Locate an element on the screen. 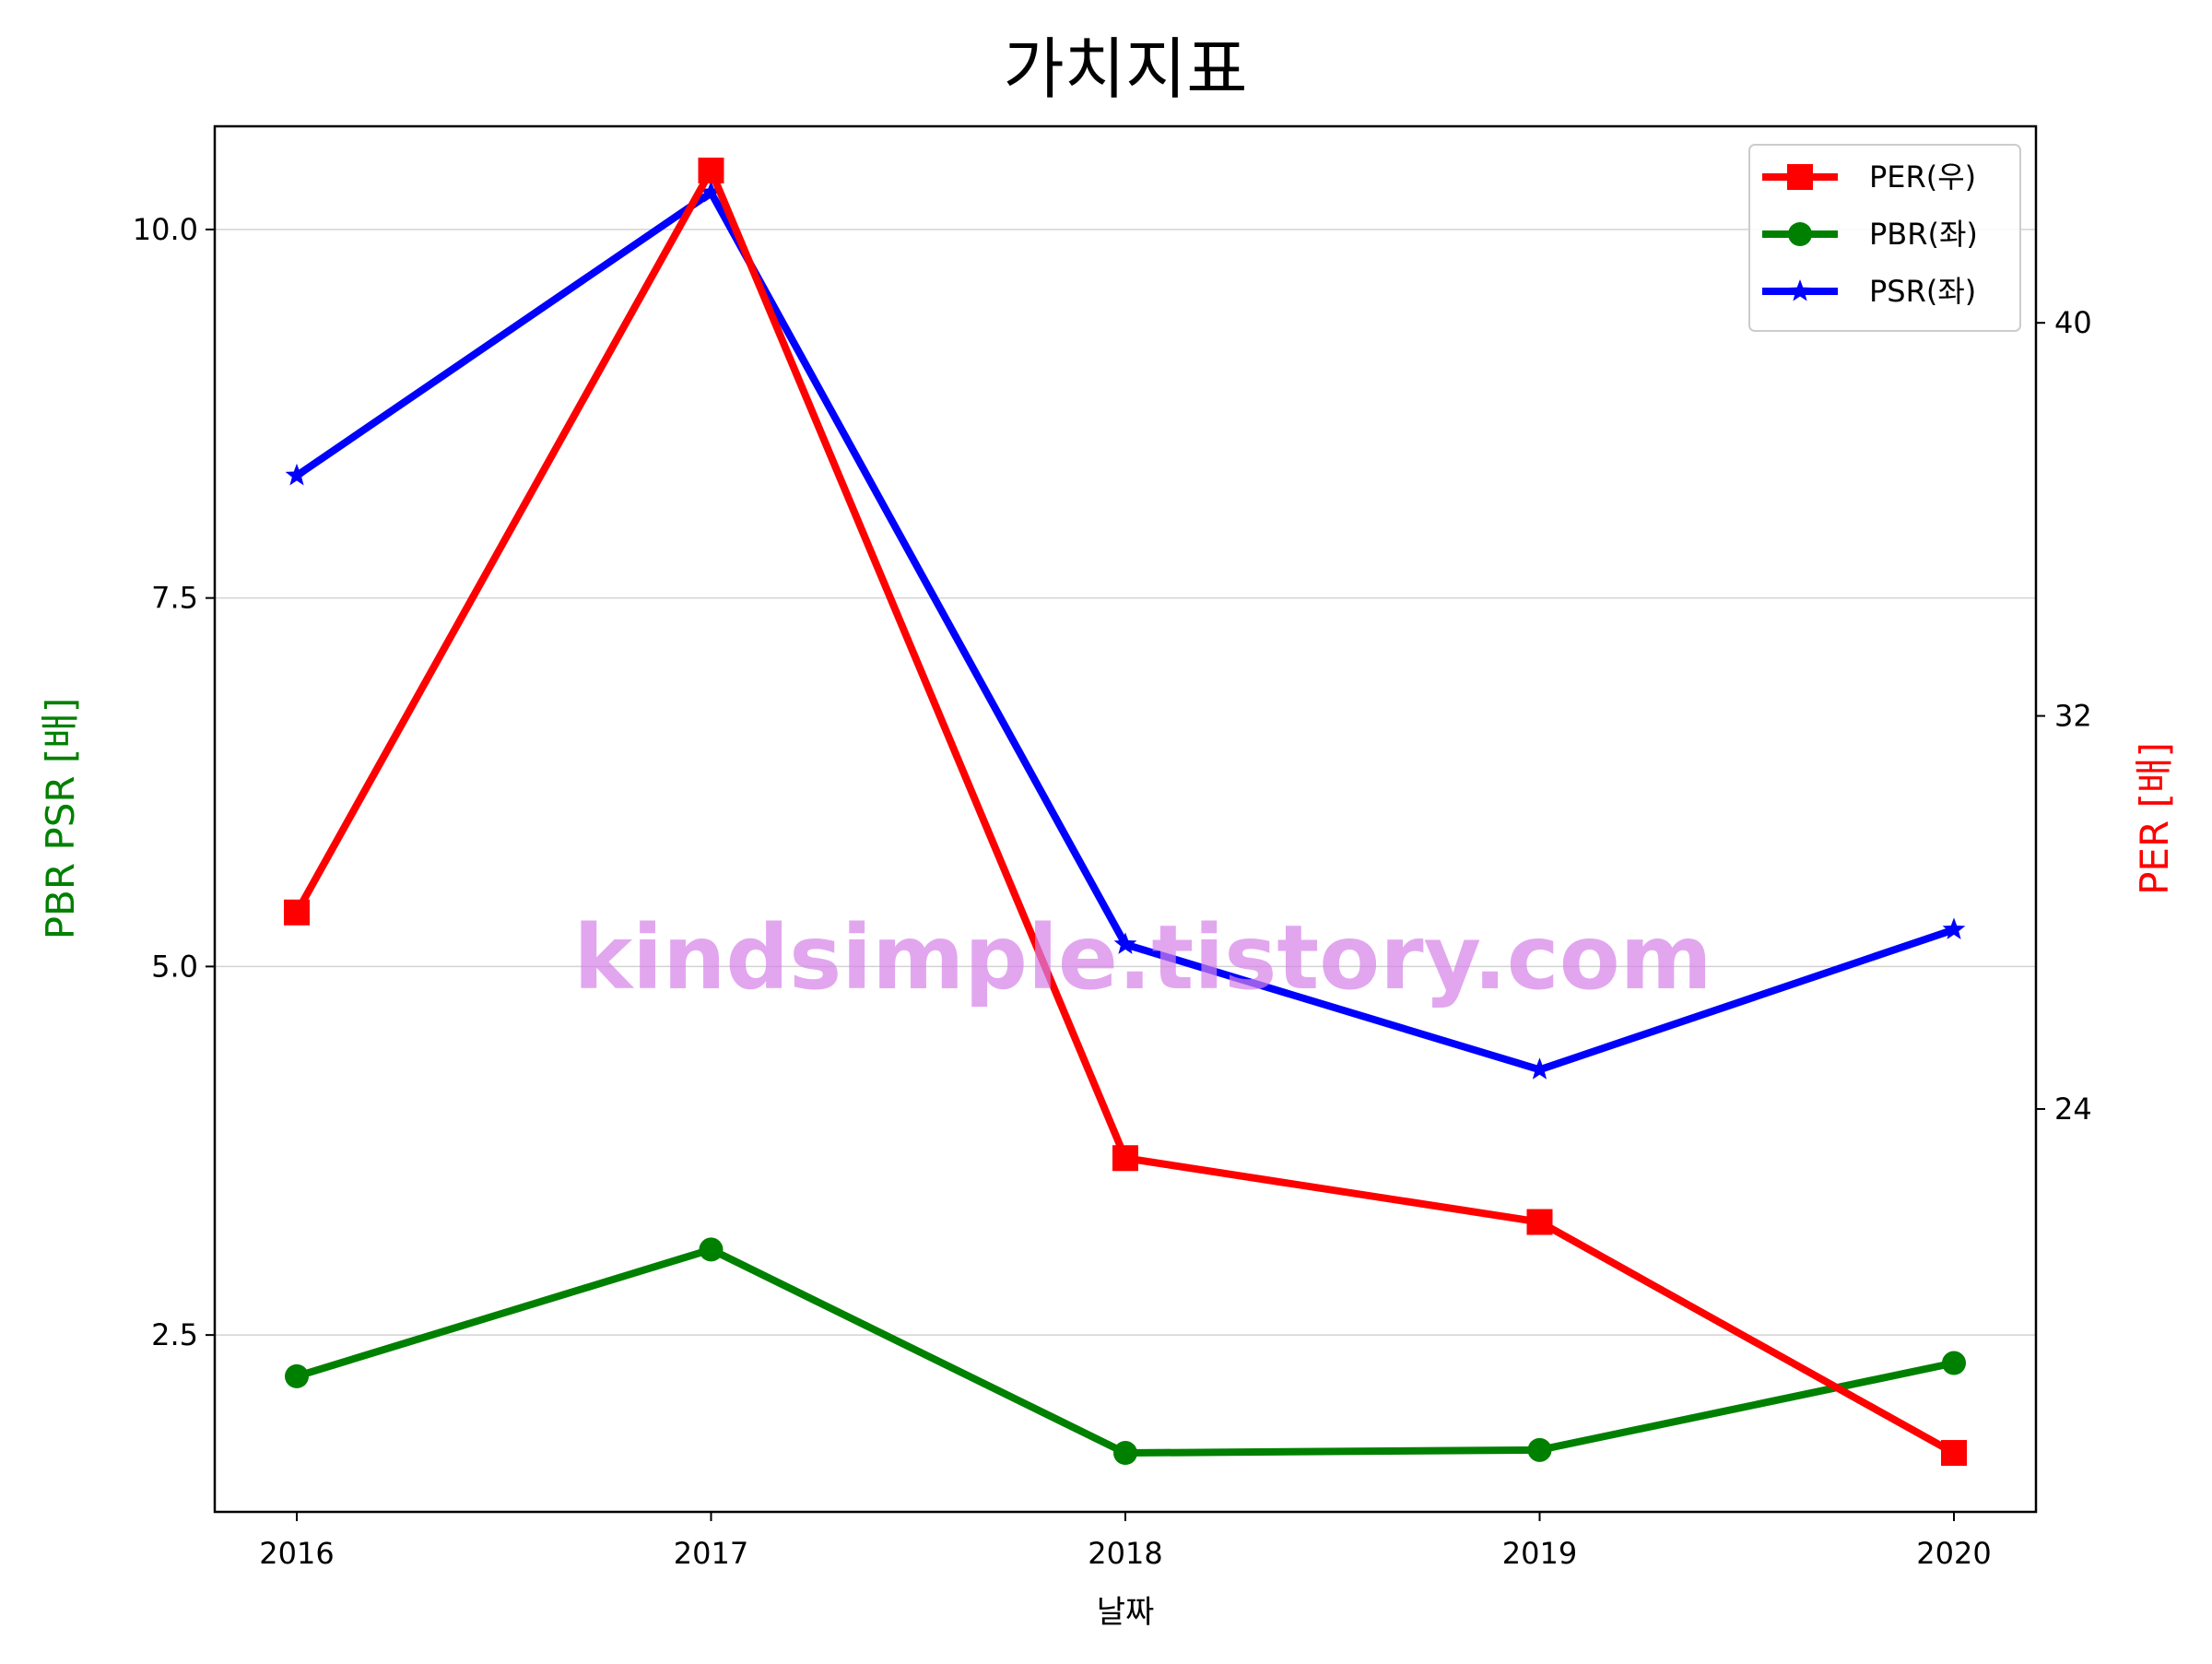 Image resolution: width=2212 pixels, height=1664 pixels. x-tick-label: 2019 is located at coordinates (1539, 1553).